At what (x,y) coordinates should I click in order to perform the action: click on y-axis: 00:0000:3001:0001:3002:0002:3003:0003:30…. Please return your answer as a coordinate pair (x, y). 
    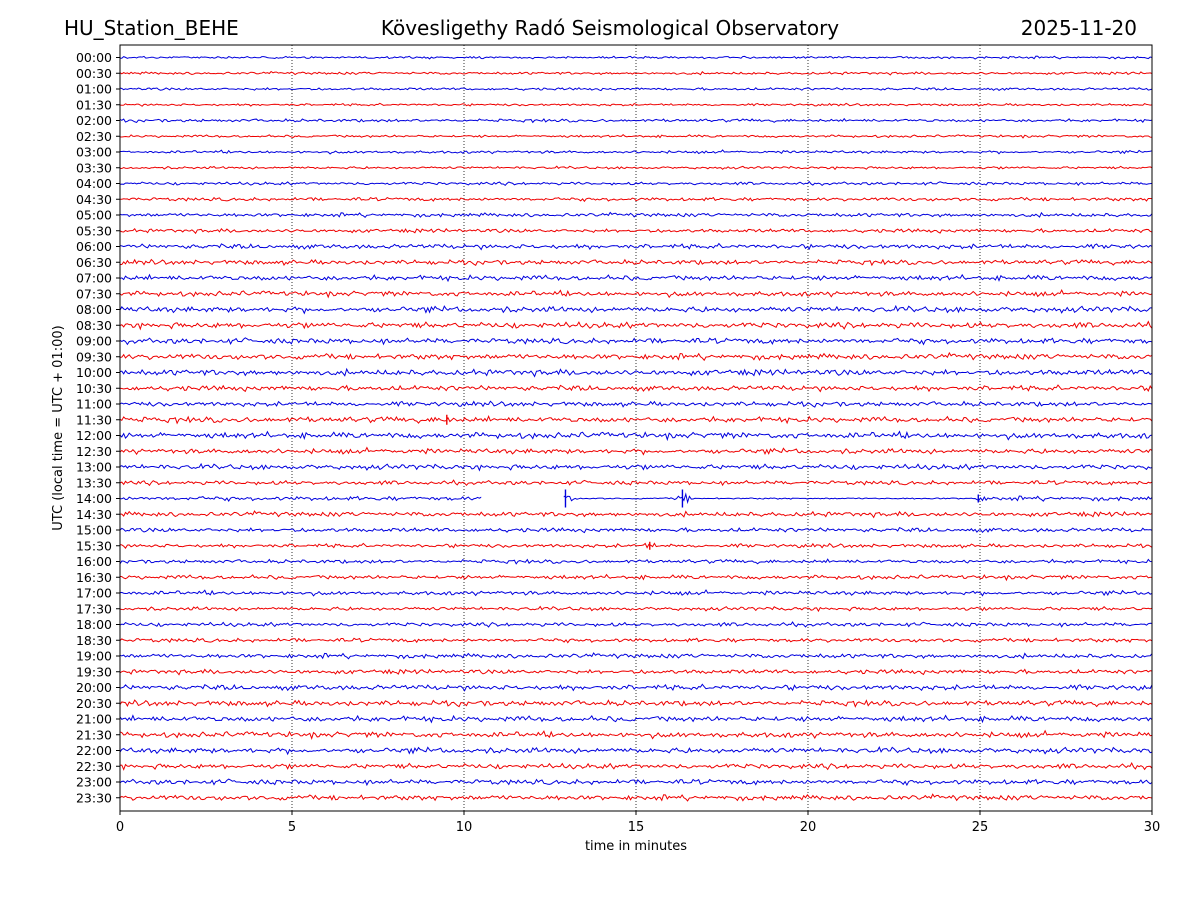
    Looking at the image, I should click on (98, 427).